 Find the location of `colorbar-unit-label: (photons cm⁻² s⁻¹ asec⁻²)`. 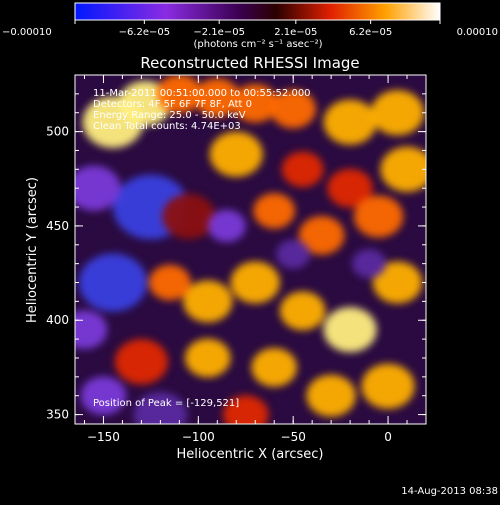

colorbar-unit-label: (photons cm⁻² s⁻¹ asec⁻²) is located at coordinates (257, 44).